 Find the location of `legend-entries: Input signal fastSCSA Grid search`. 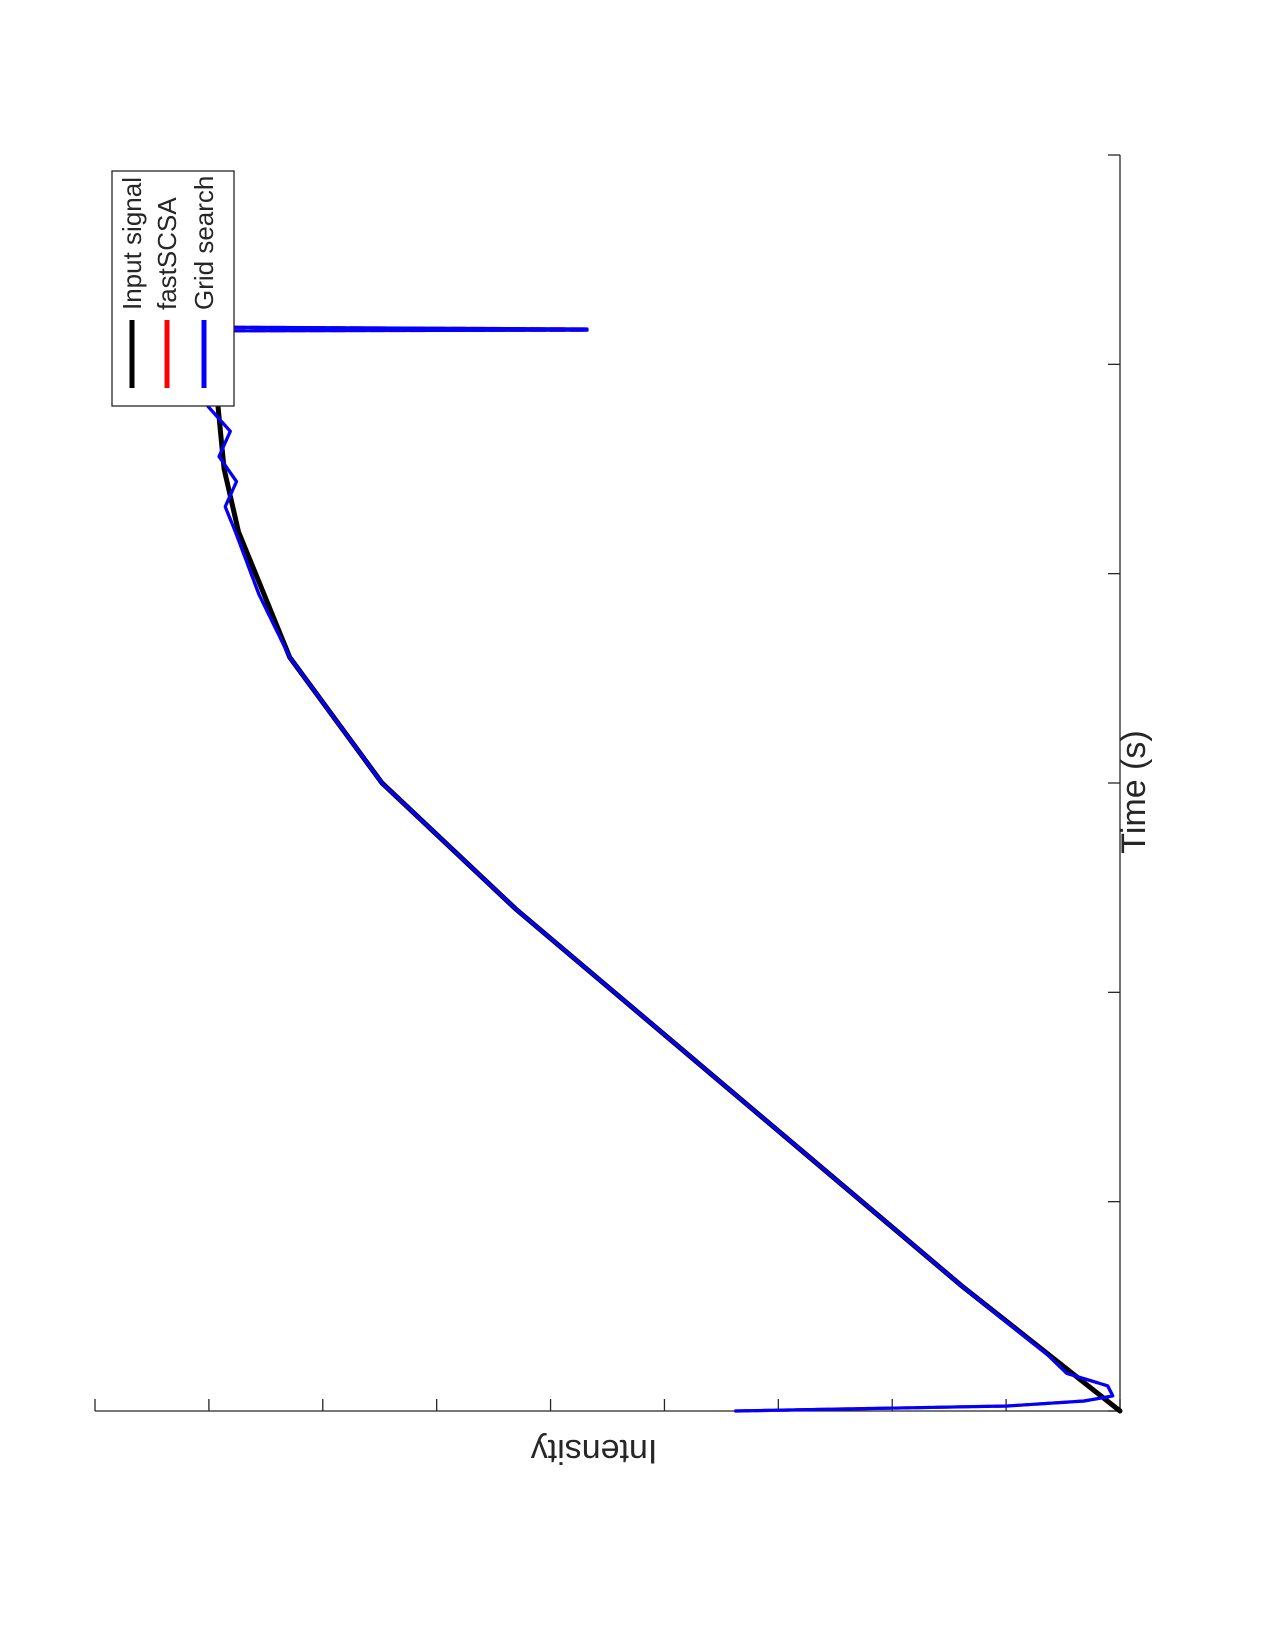

legend-entries: Input signal fastSCSA Grid search is located at coordinates (168, 282).